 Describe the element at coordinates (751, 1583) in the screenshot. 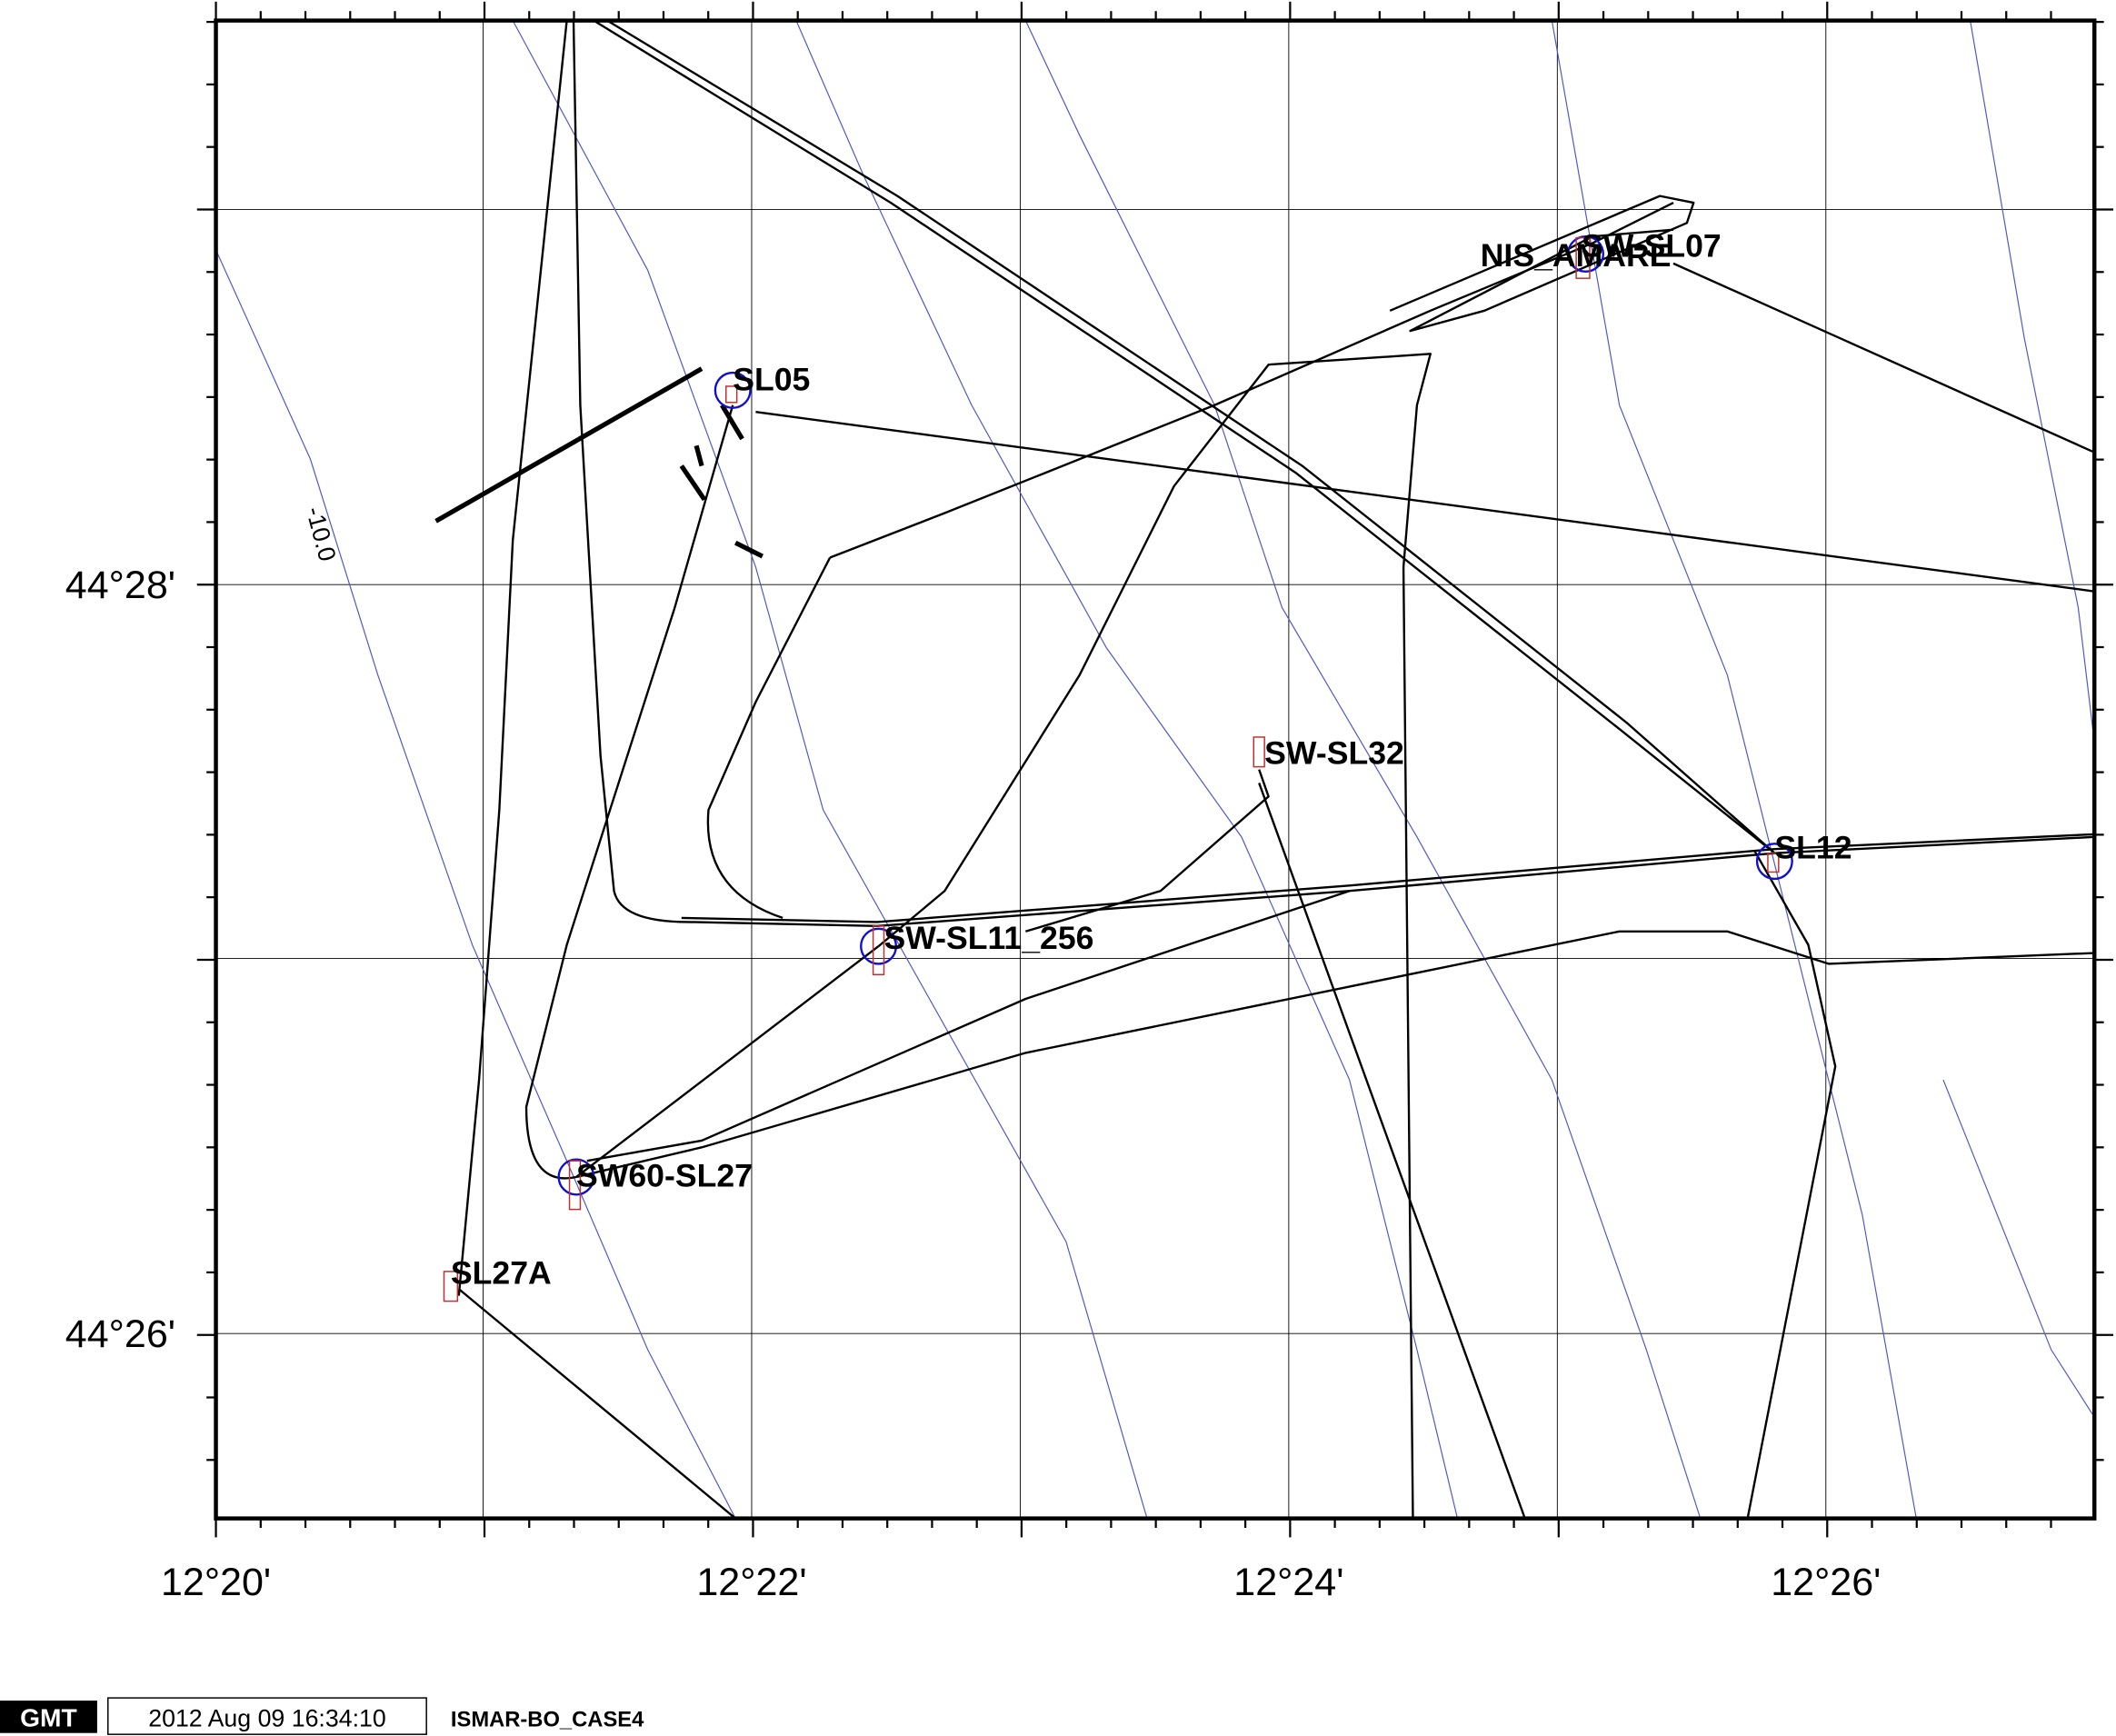

I see `x-tick-label: 12°22'` at that location.